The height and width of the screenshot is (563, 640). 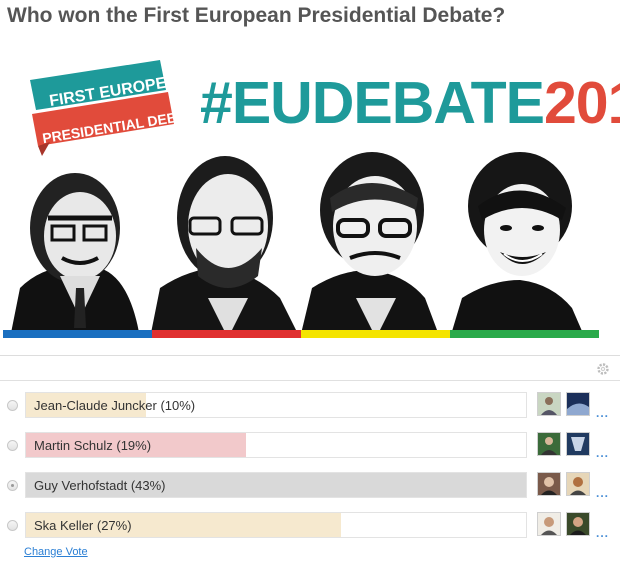 I want to click on change-vote-link: Change Vote, so click(x=56, y=552).